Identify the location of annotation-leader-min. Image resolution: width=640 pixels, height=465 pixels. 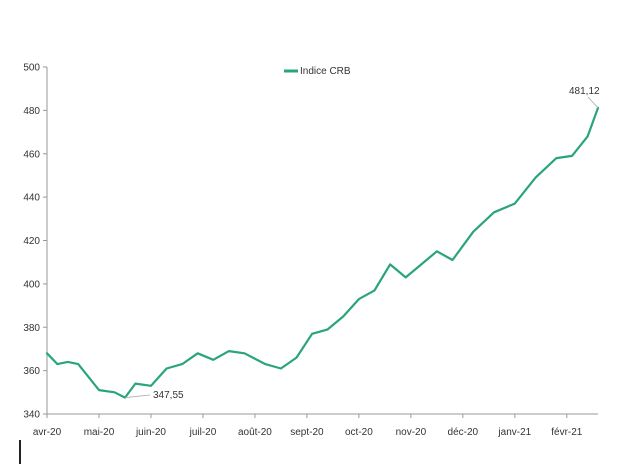
(137, 396).